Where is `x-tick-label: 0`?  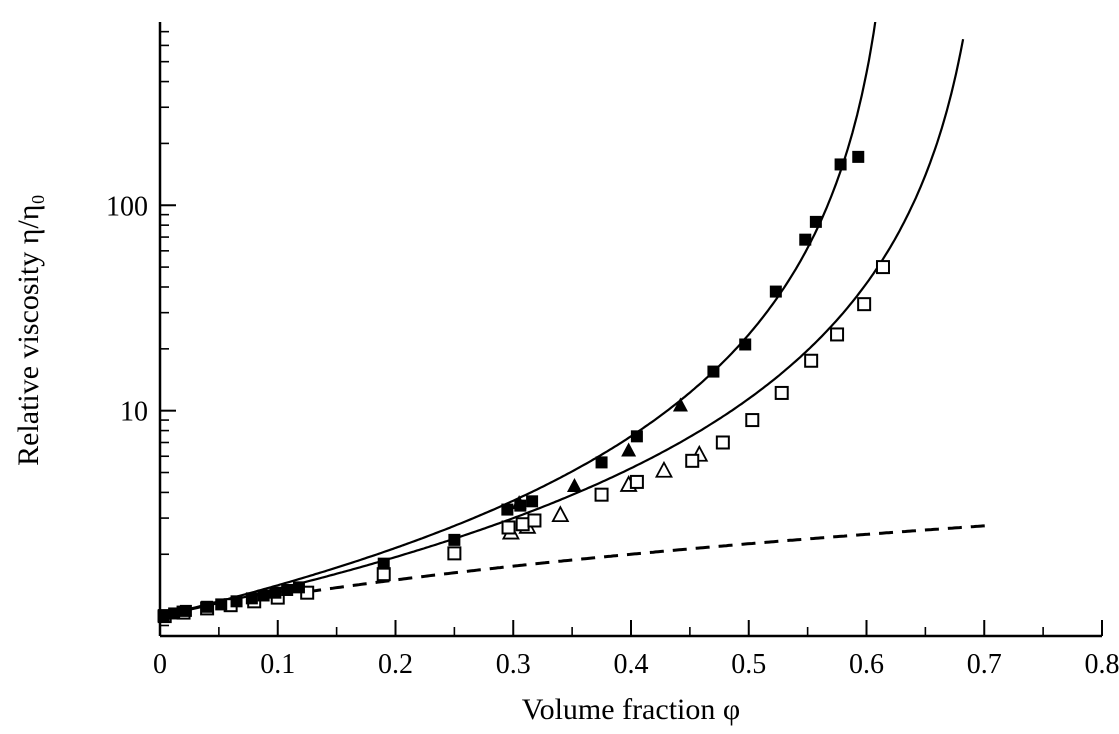 x-tick-label: 0 is located at coordinates (160, 664).